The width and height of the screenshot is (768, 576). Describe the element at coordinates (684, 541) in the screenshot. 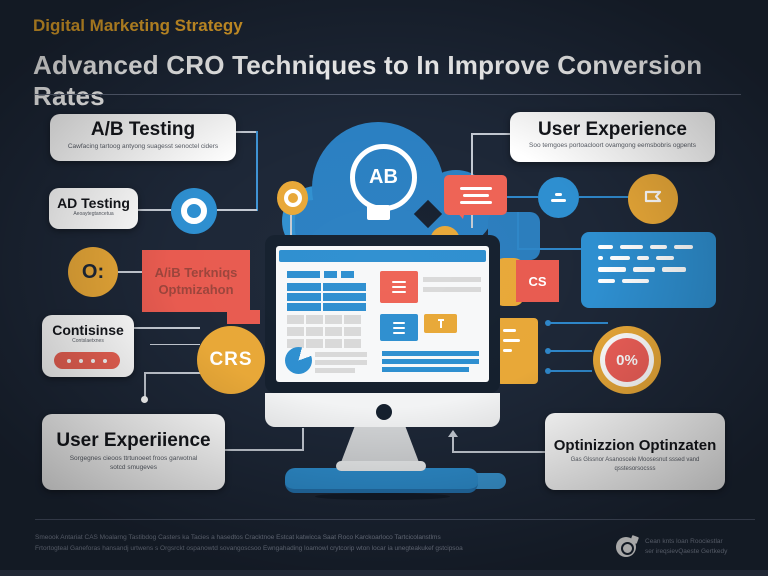

I see `footer-credit-line1: Cean knts loan Roociestlar` at that location.